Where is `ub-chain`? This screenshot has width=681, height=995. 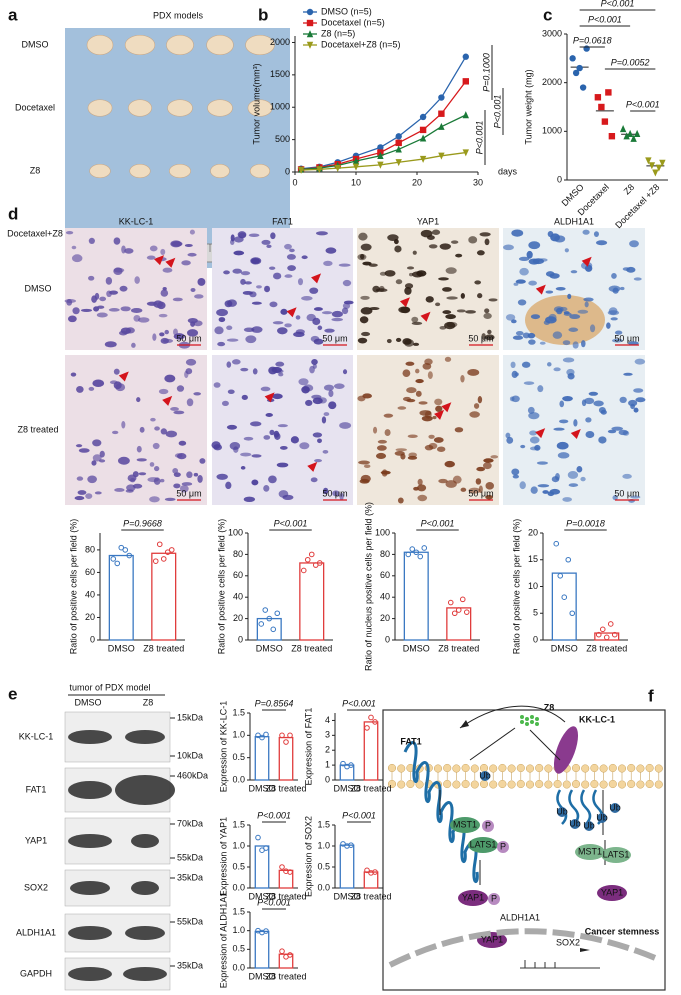 ub-chain is located at coordinates (574, 807).